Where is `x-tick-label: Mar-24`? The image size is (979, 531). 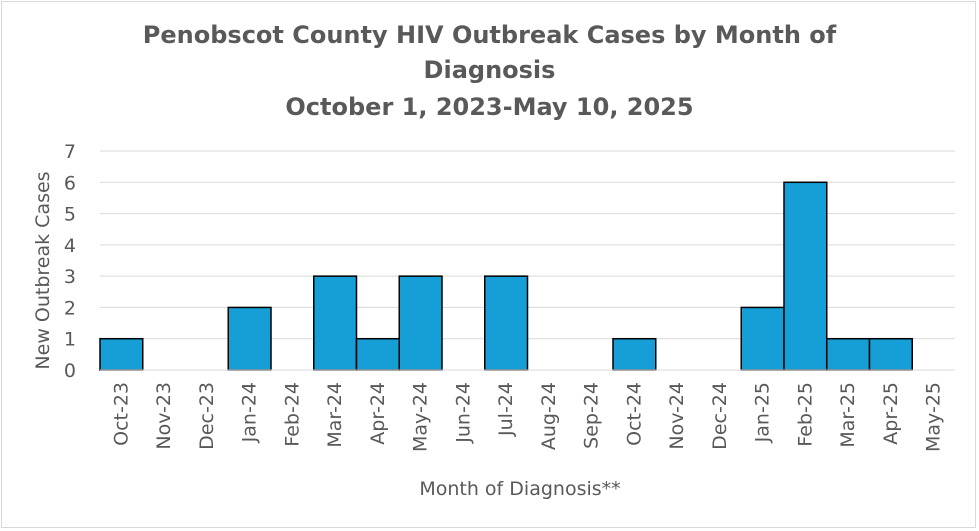 x-tick-label: Mar-24 is located at coordinates (335, 415).